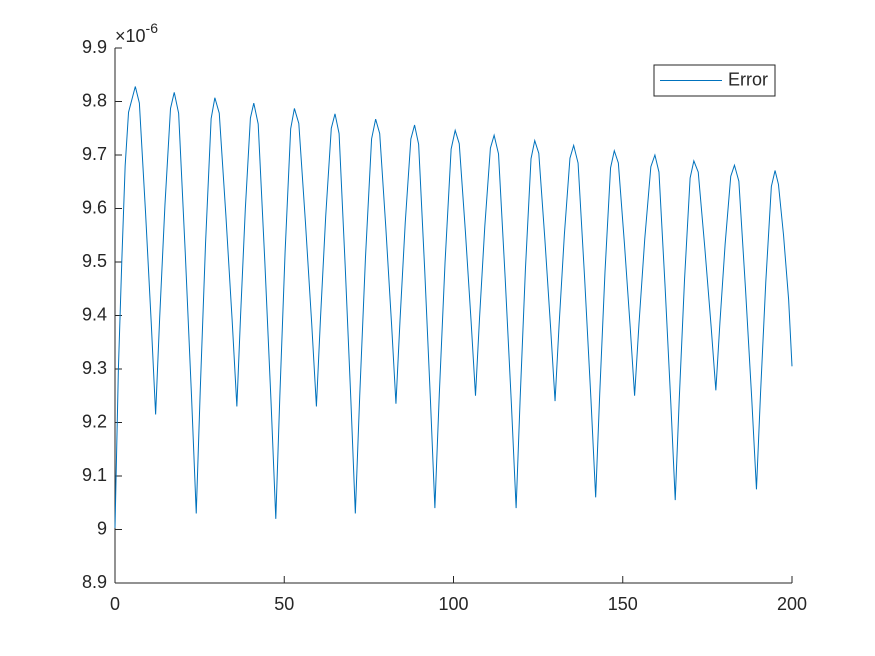  I want to click on x-tick-label: 100, so click(453, 604).